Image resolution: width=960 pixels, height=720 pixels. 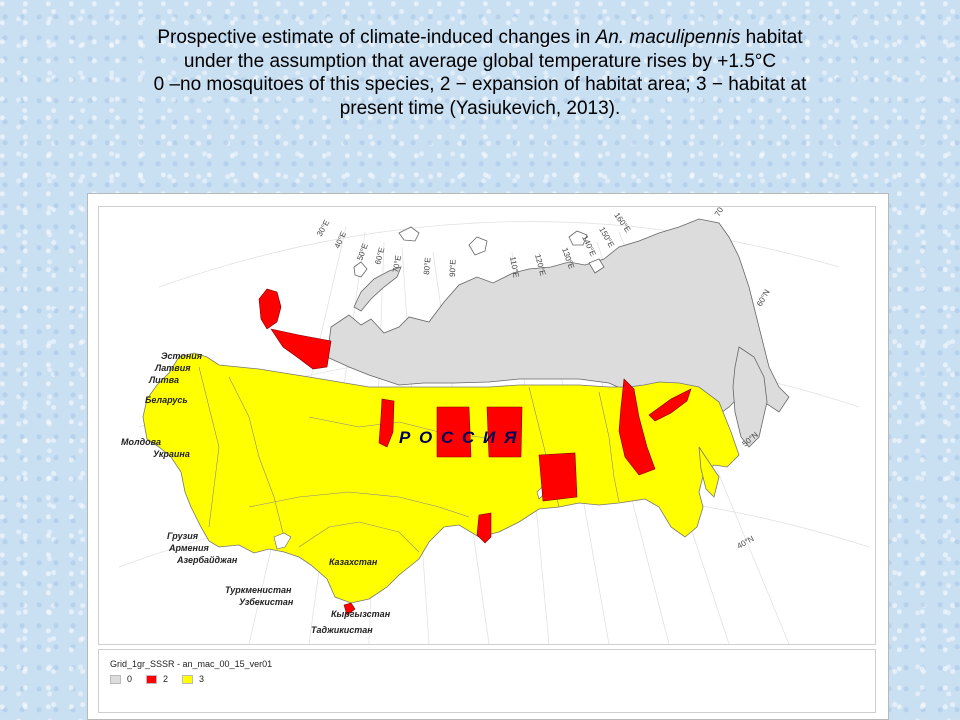 What do you see at coordinates (746, 542) in the screenshot?
I see `label-40n: 40°N` at bounding box center [746, 542].